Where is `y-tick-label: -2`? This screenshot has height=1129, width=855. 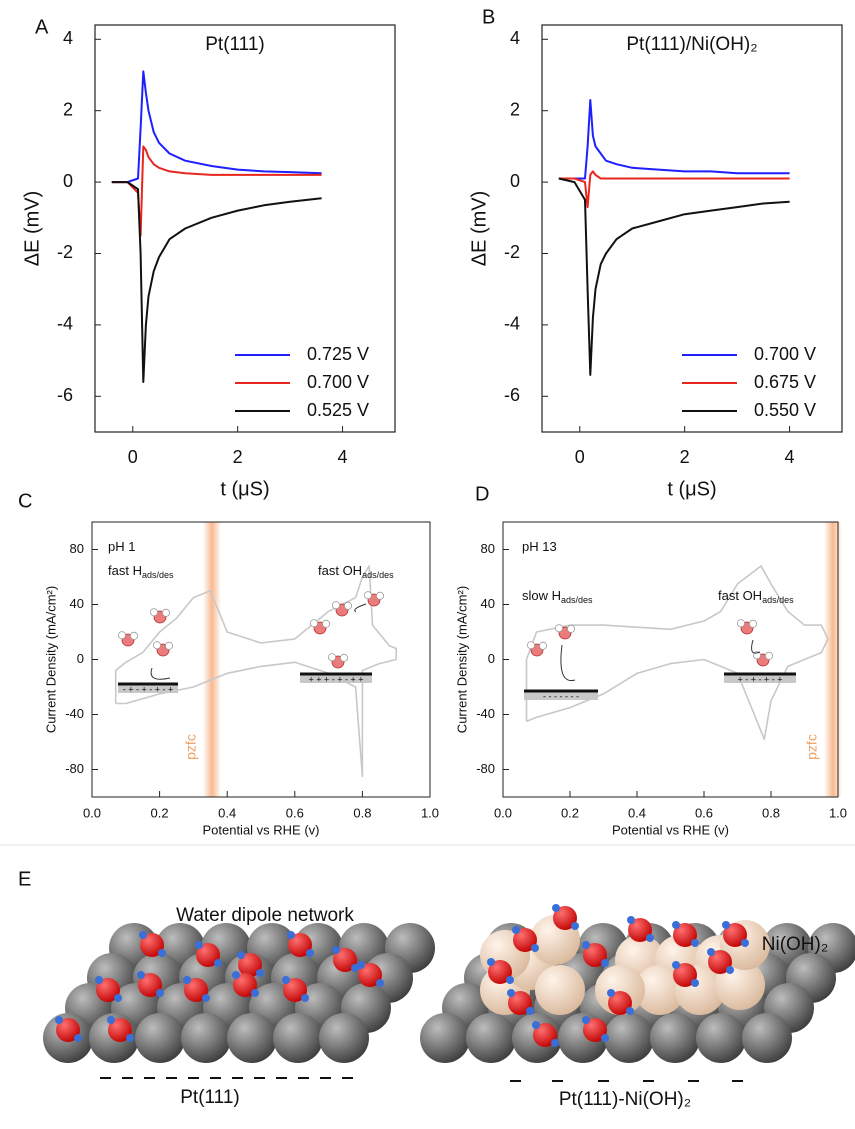
y-tick-label: -2 is located at coordinates (65, 252).